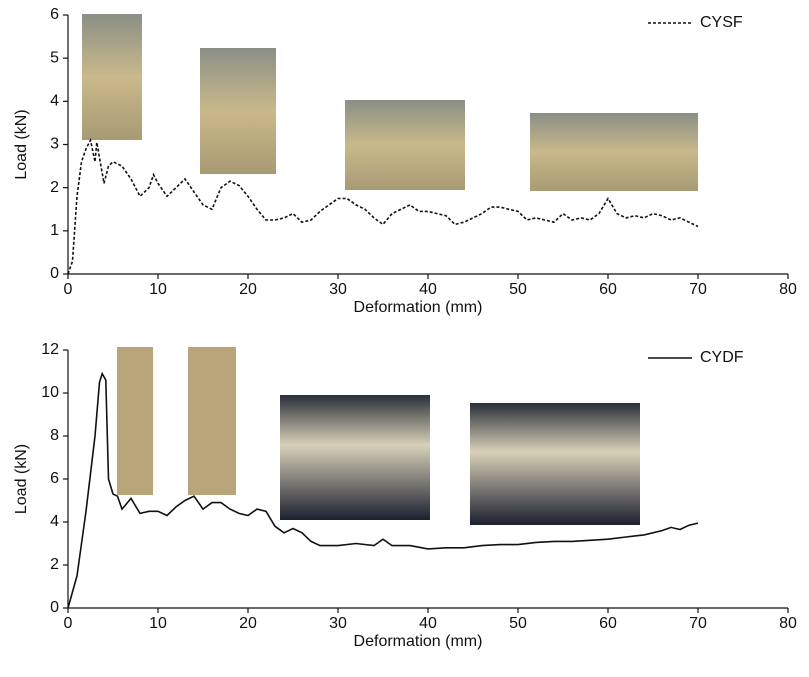  Describe the element at coordinates (50, 349) in the screenshot. I see `y-tick-label: 12` at that location.